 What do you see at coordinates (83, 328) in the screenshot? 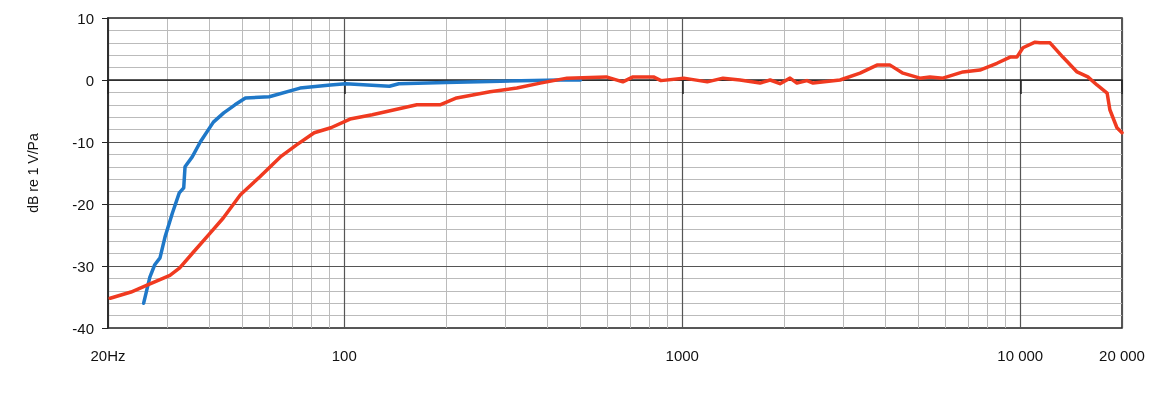
I see `y-tick-label: -40` at bounding box center [83, 328].